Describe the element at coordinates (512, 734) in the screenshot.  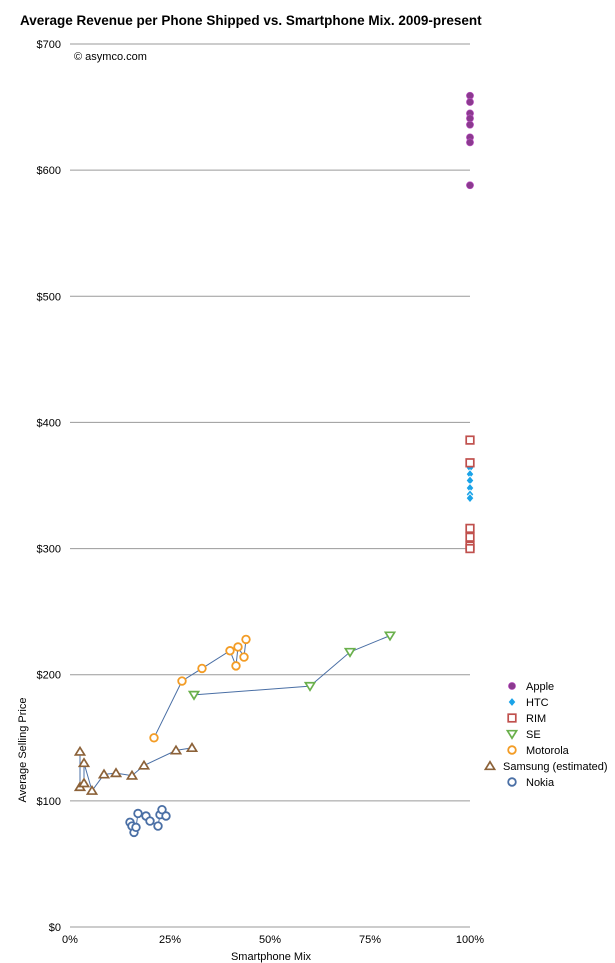
I see `legend-marker-se` at that location.